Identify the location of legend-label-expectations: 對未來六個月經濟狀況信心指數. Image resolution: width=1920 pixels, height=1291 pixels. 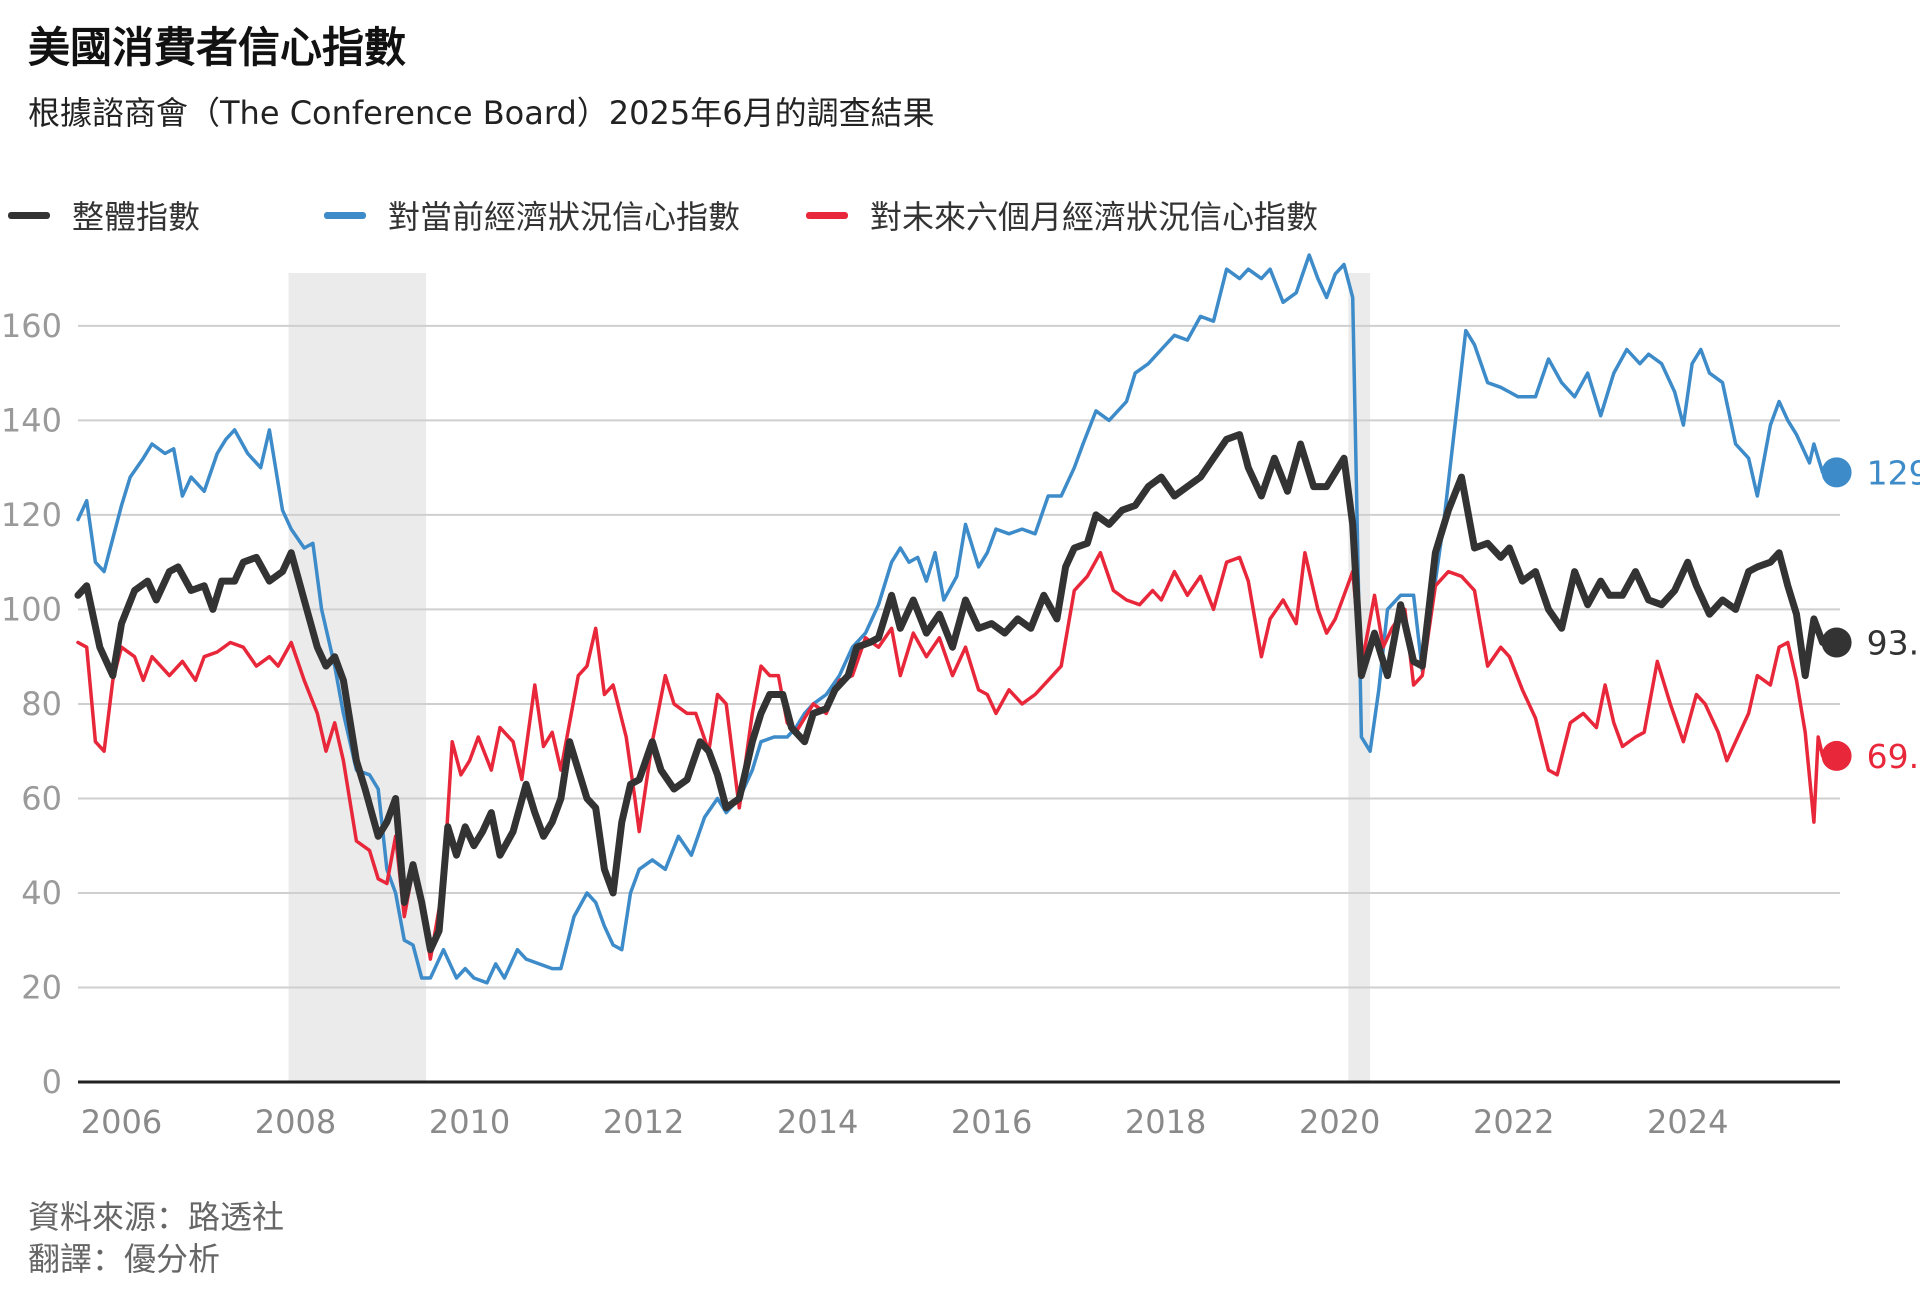
(1094, 217).